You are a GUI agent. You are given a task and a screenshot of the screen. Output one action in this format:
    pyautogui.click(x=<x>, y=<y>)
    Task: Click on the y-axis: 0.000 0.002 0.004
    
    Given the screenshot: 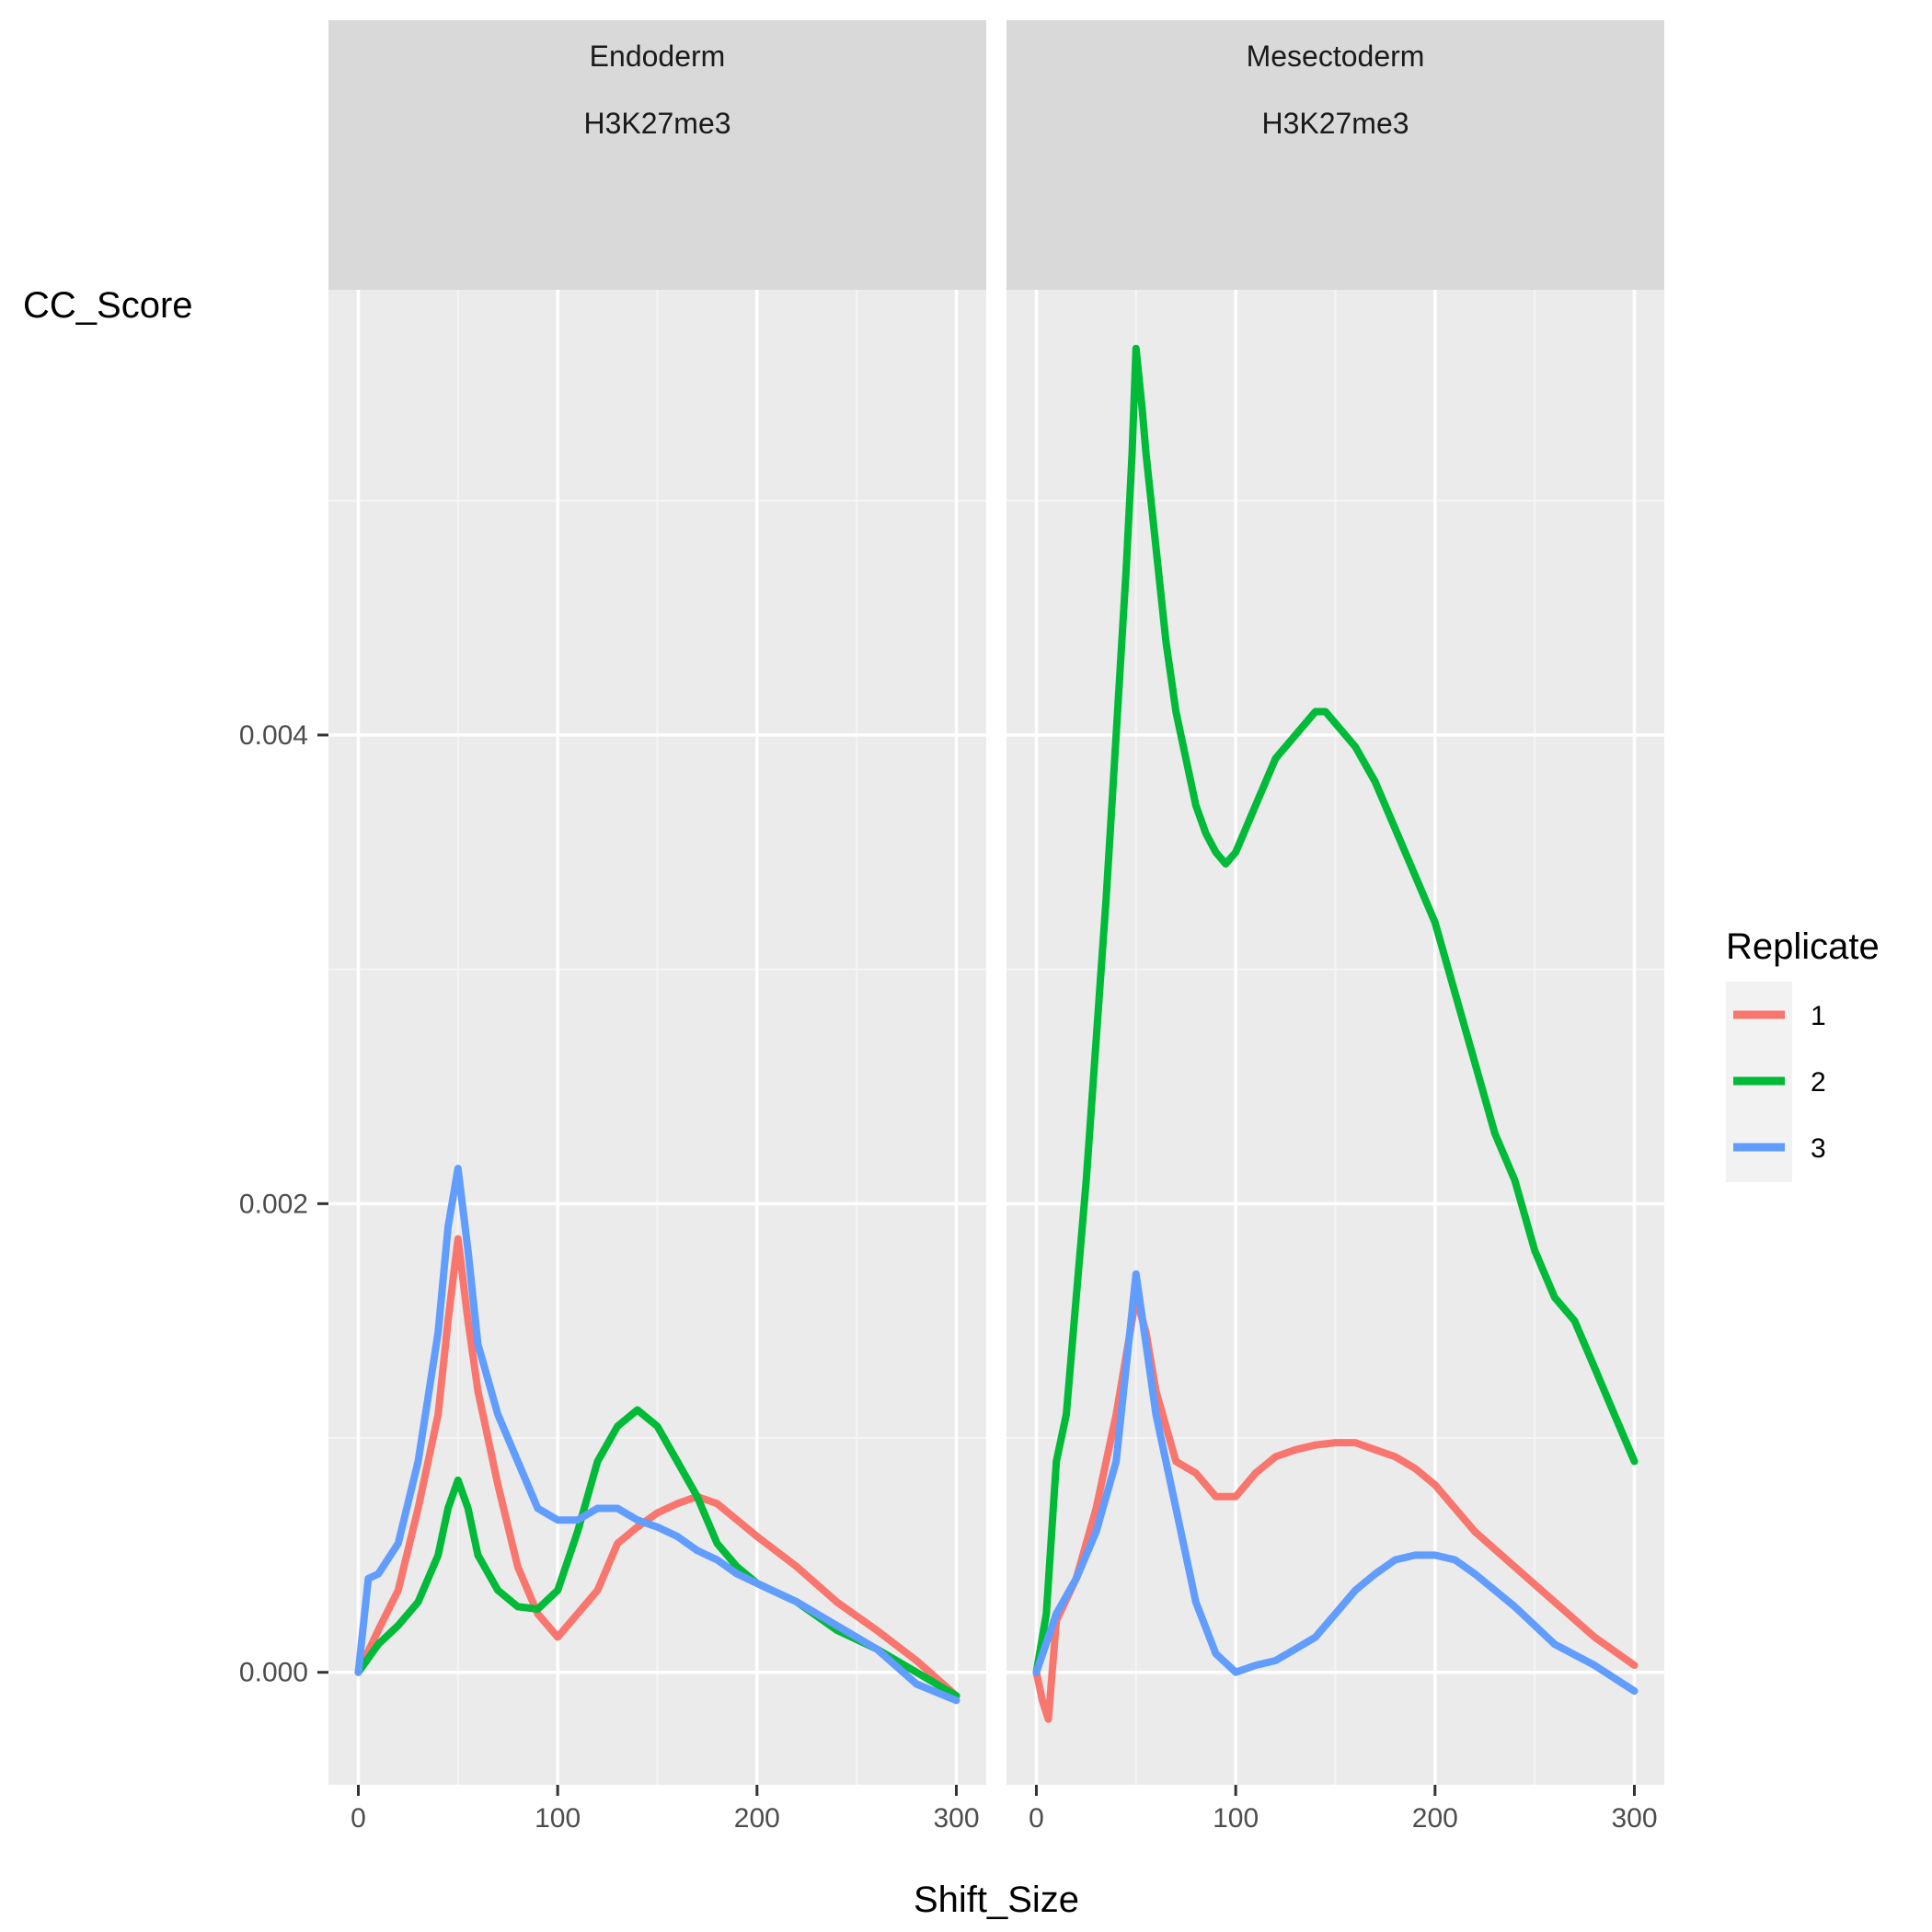 What is the action you would take?
    pyautogui.click(x=283, y=1204)
    